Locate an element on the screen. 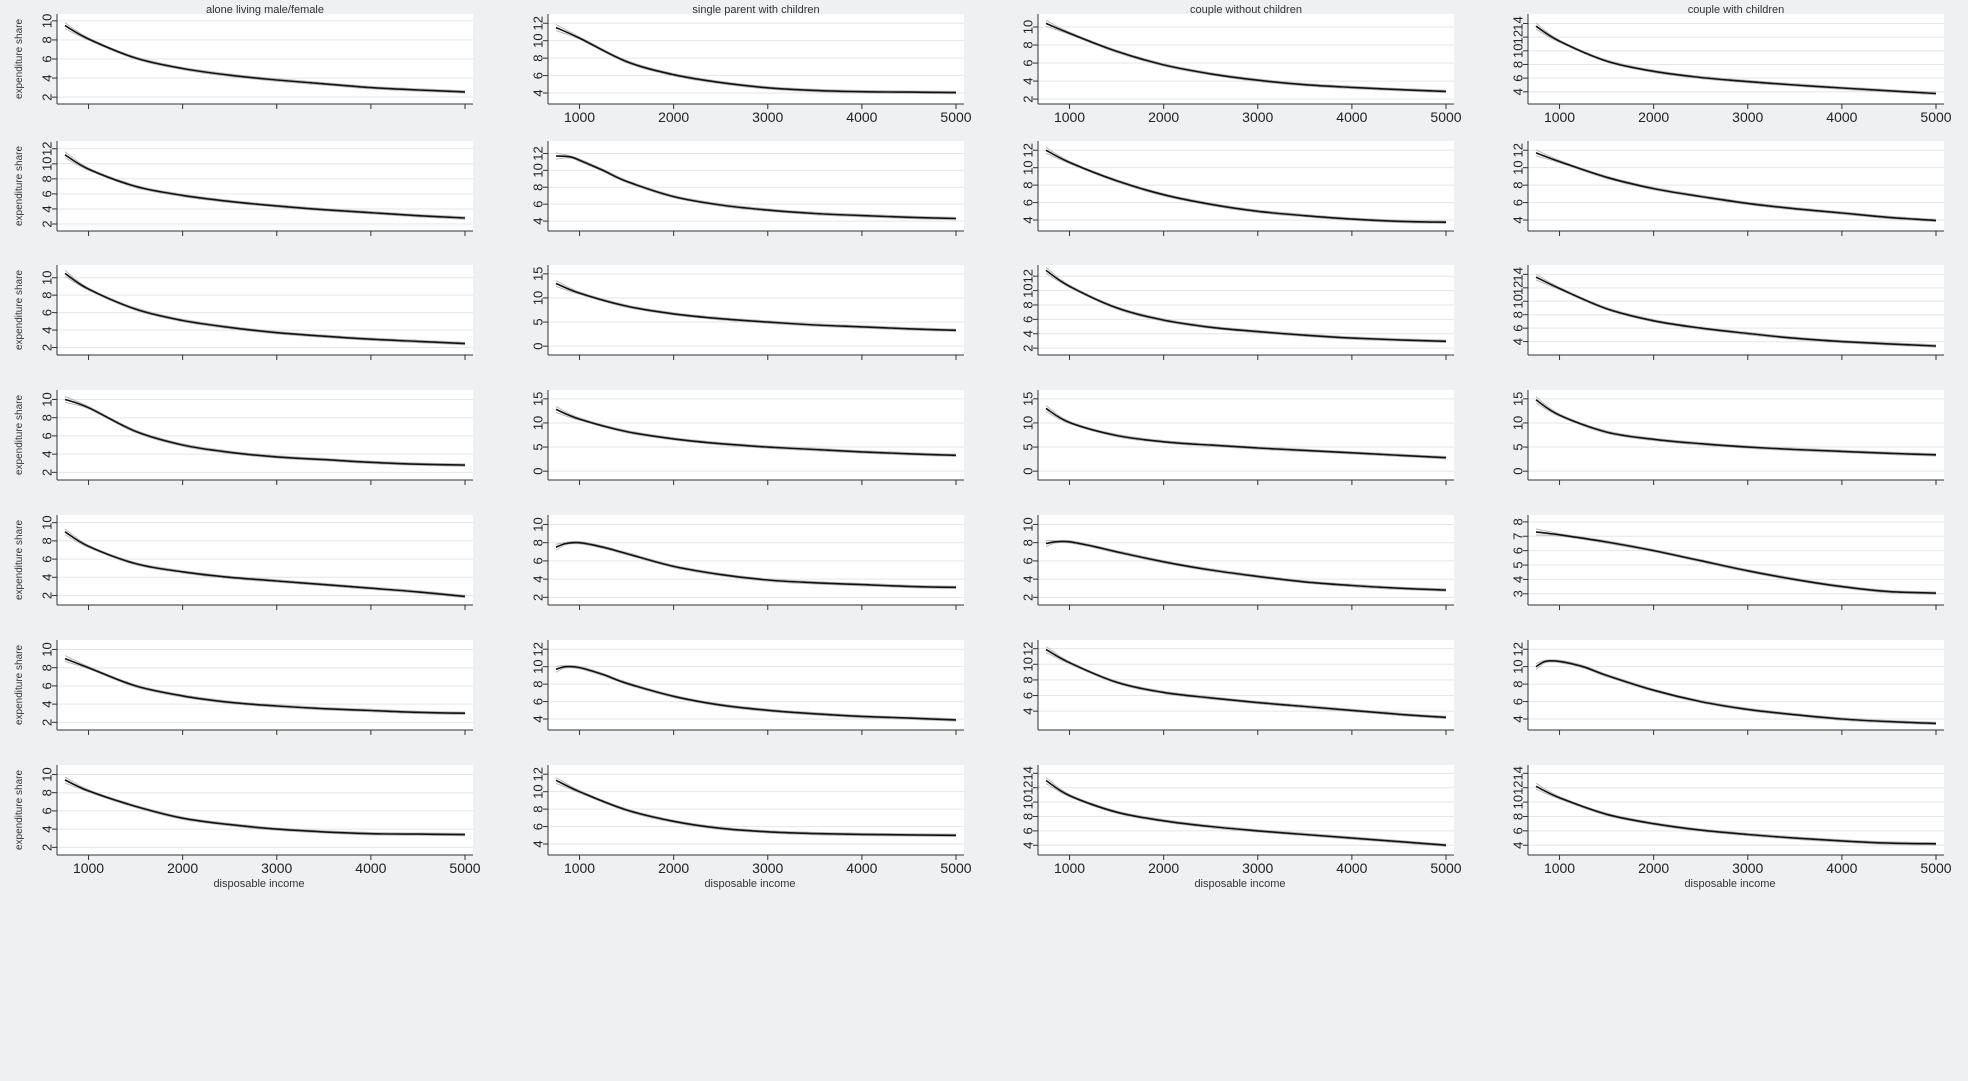 The image size is (1968, 1081). chart-panel-r6-c4: 4 6 8 10 12 is located at coordinates (1727, 687).